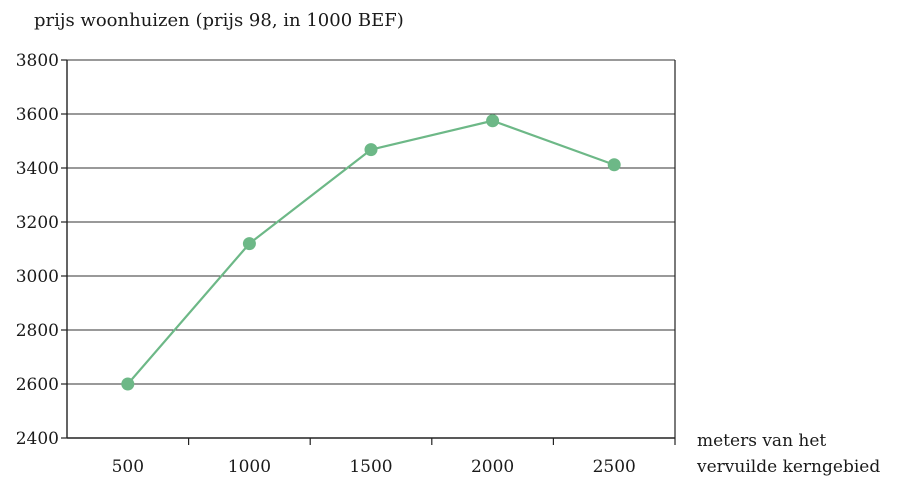 The height and width of the screenshot is (488, 915). Describe the element at coordinates (128, 467) in the screenshot. I see `x-tick-label-500: 500` at that location.